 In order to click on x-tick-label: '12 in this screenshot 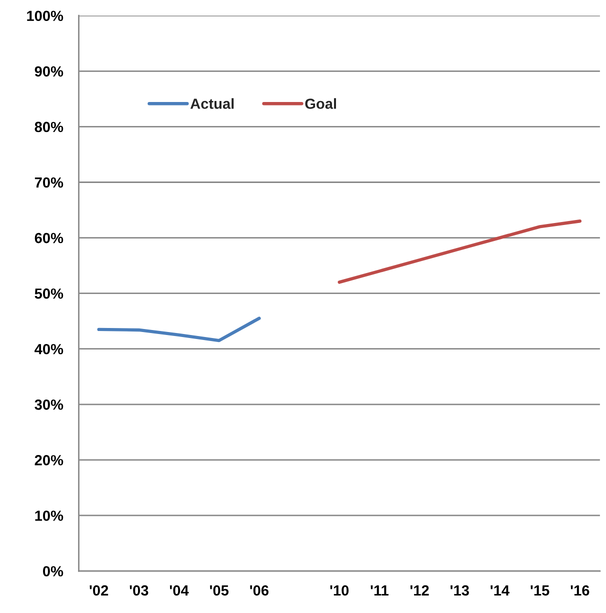, I will do `click(419, 590)`.